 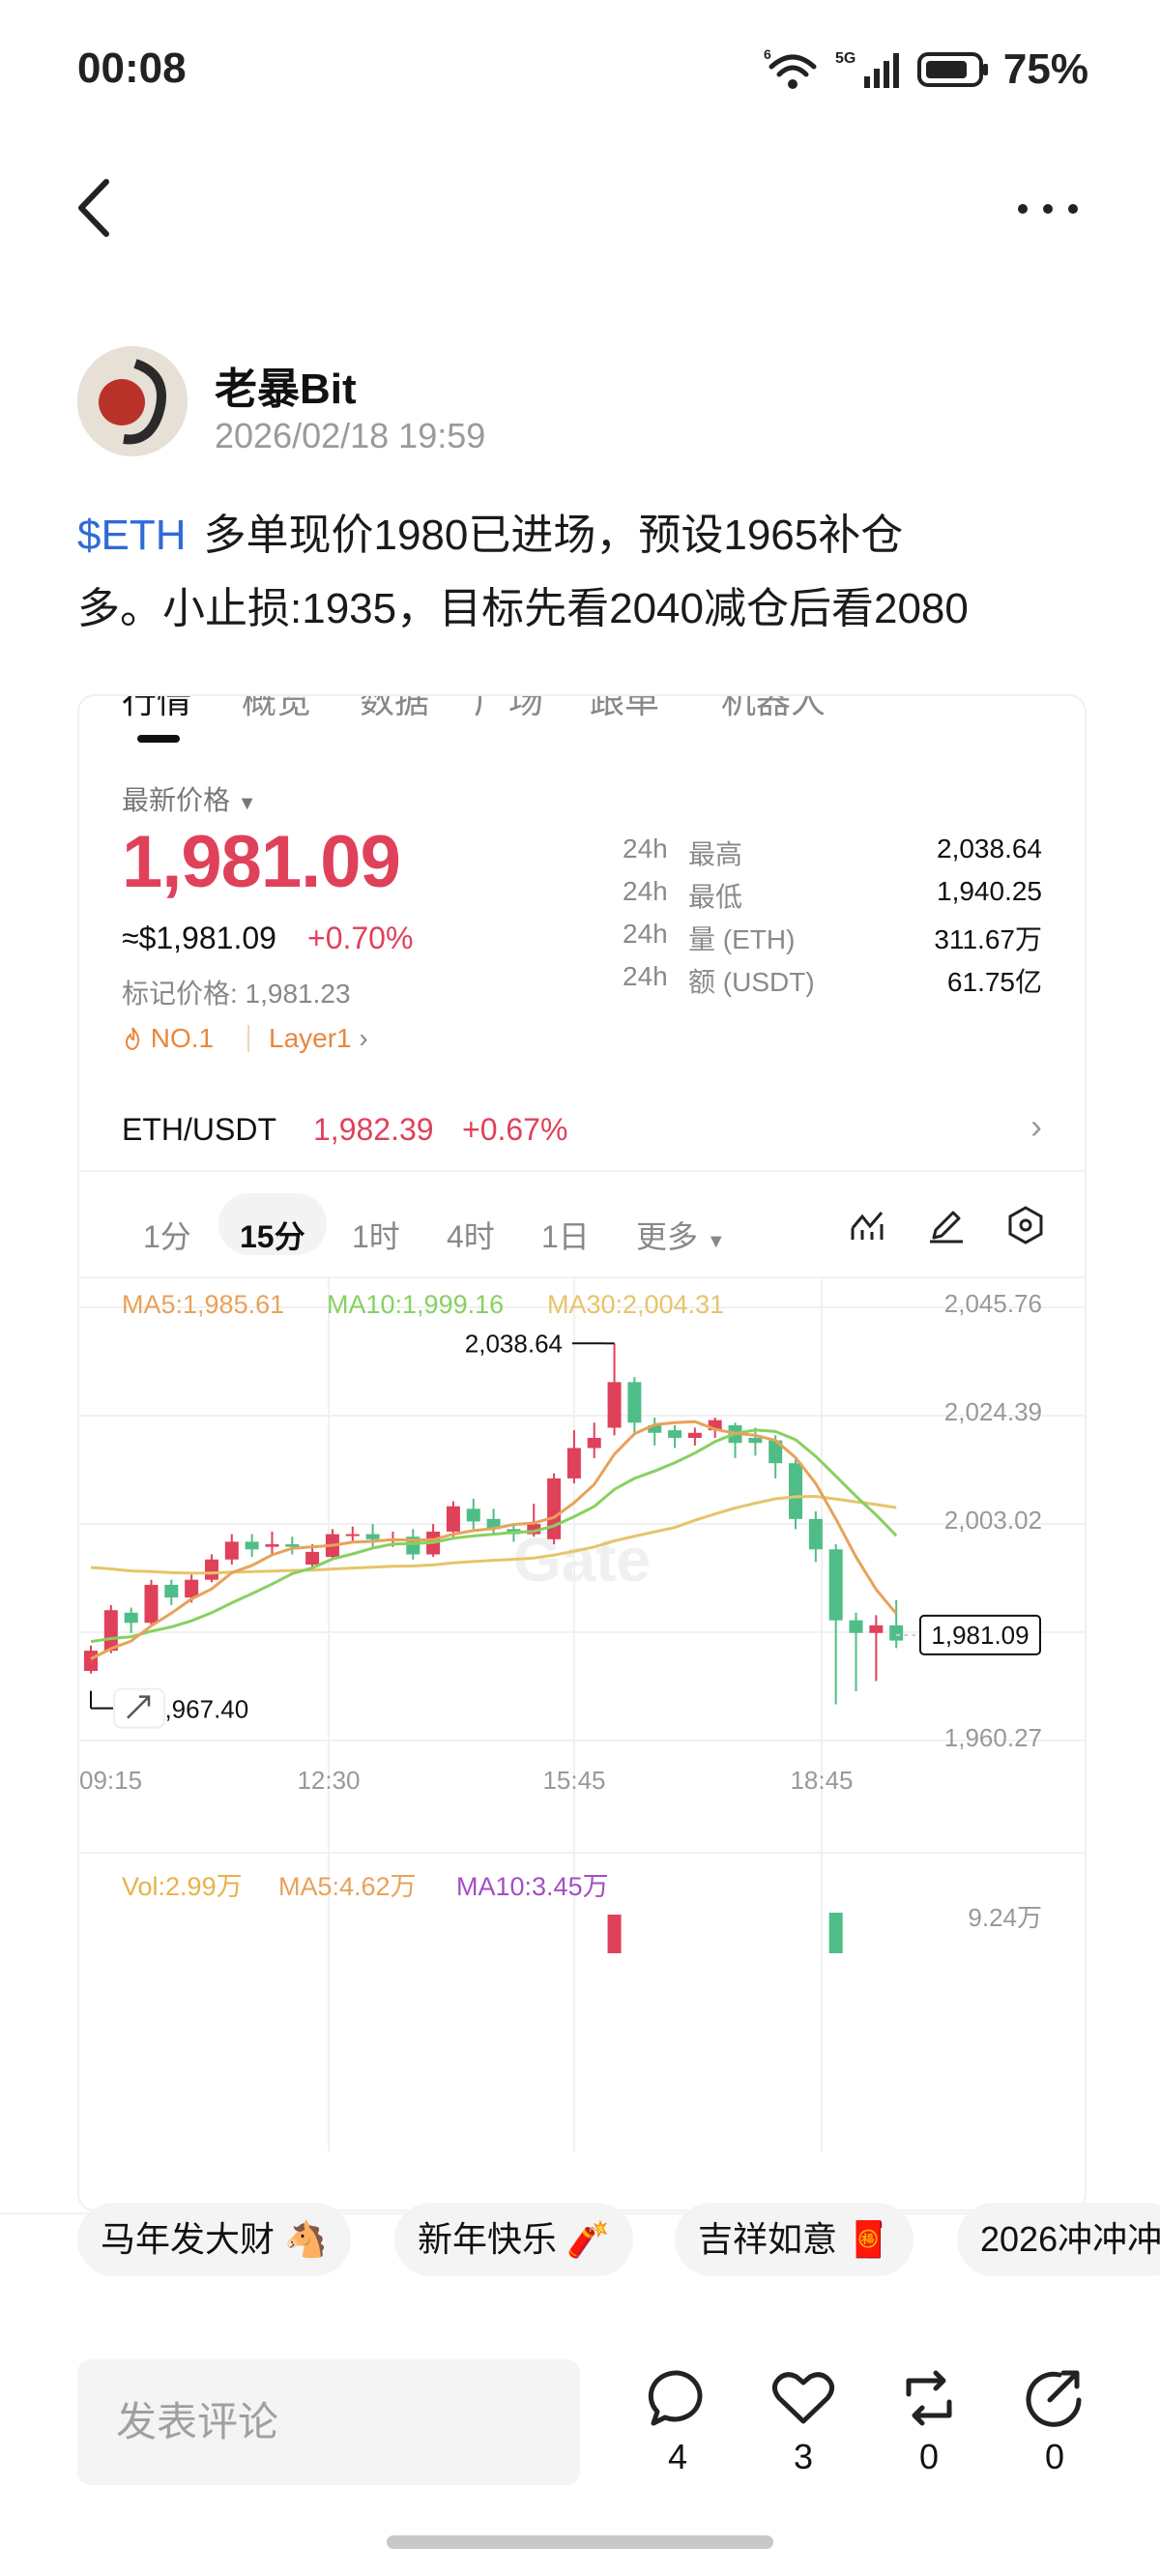 I want to click on rank-text: NO.1, so click(x=182, y=1038).